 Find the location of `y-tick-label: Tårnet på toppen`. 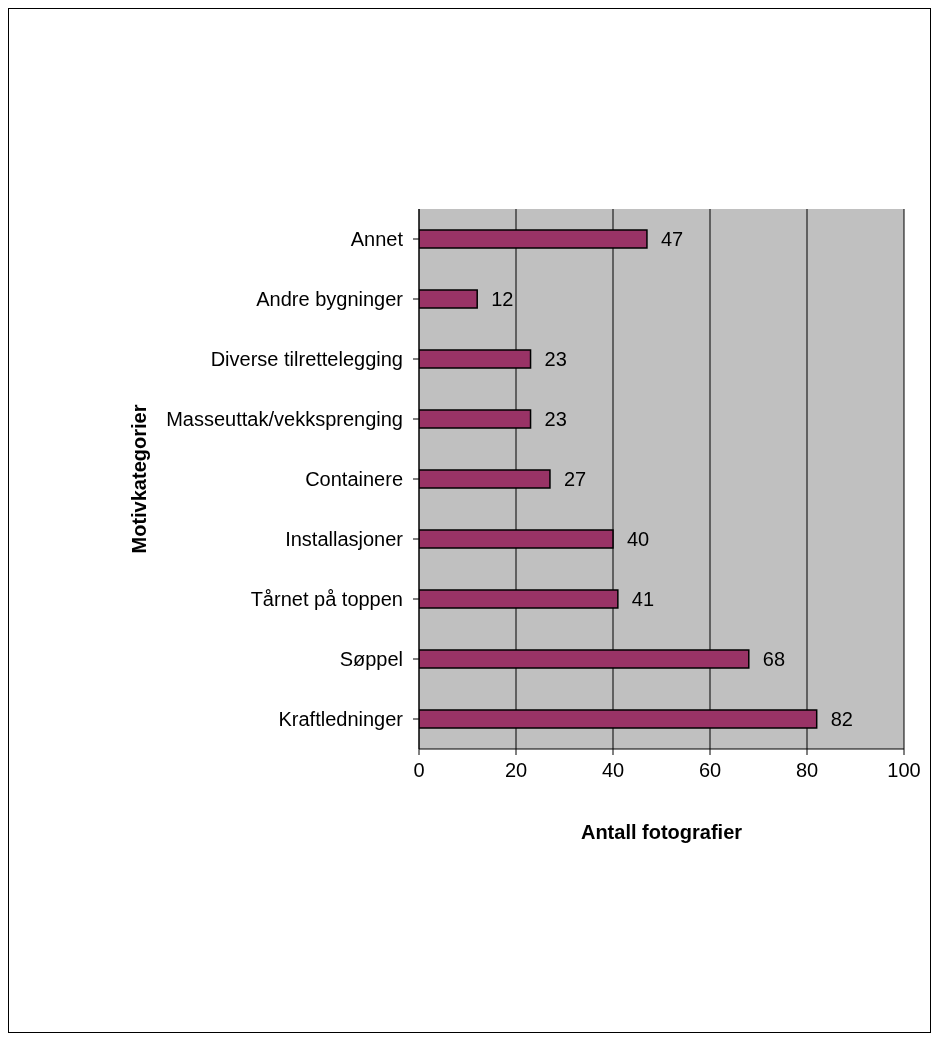

y-tick-label: Tårnet på toppen is located at coordinates (326, 599).